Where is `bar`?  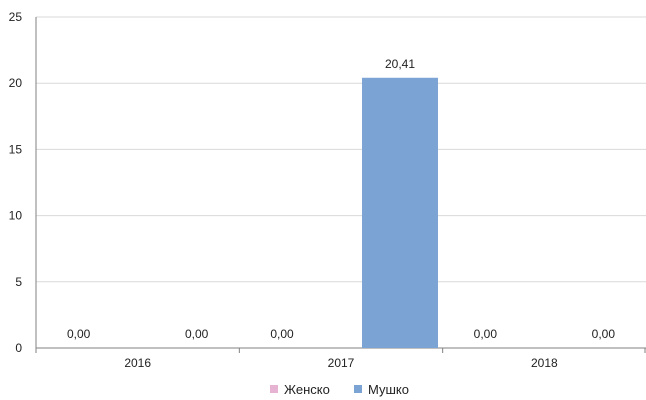
bar is located at coordinates (400, 212).